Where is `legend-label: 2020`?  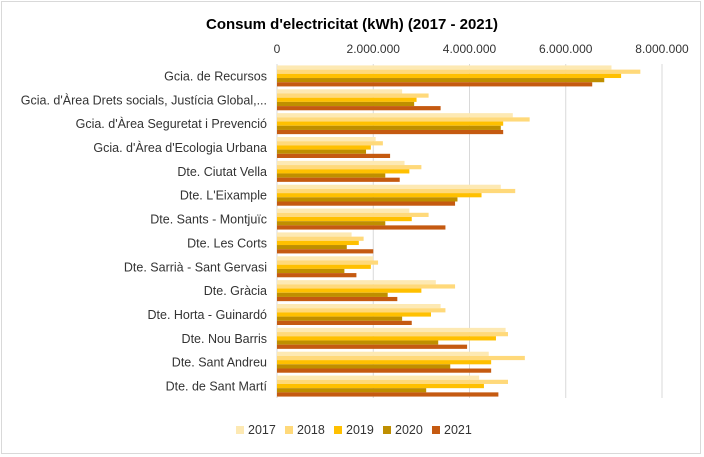
legend-label: 2020 is located at coordinates (409, 430).